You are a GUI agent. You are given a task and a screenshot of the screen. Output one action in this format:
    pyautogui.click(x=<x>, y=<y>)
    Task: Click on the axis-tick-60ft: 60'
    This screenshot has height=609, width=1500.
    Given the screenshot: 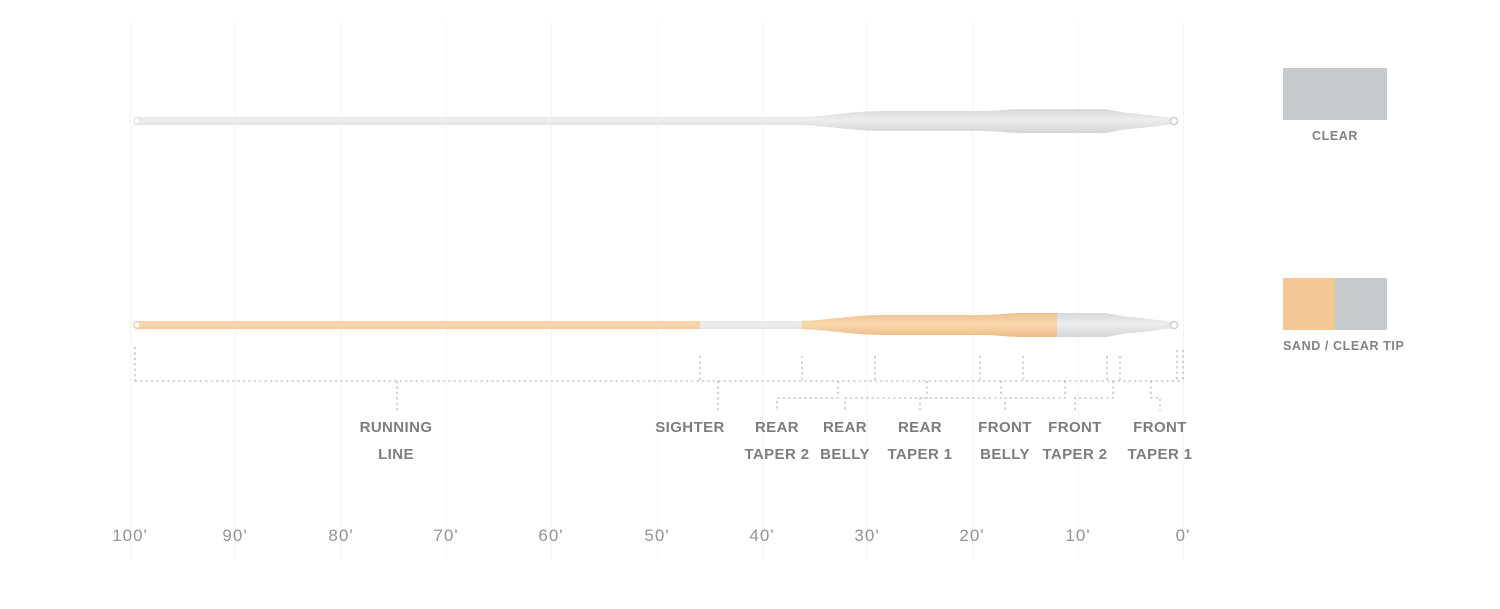 What is the action you would take?
    pyautogui.click(x=551, y=535)
    